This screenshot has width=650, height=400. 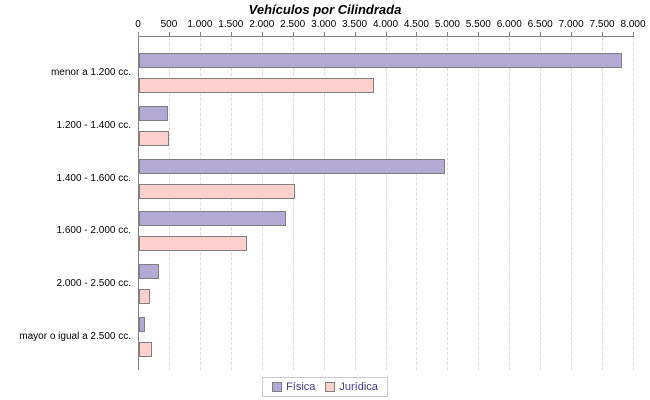 I want to click on legend-item-fsica: Física, so click(x=293, y=387).